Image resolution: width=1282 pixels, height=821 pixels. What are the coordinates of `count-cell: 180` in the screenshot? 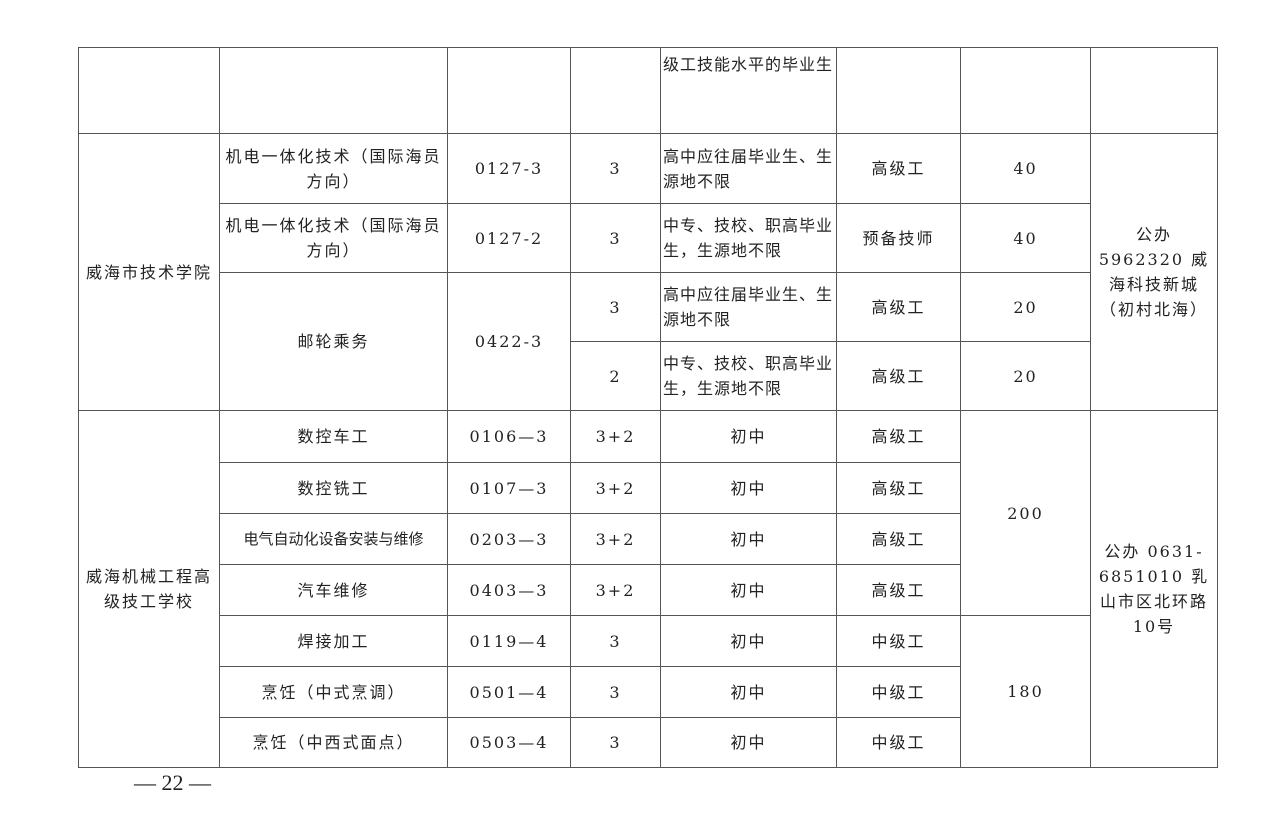 It's located at (1025, 691).